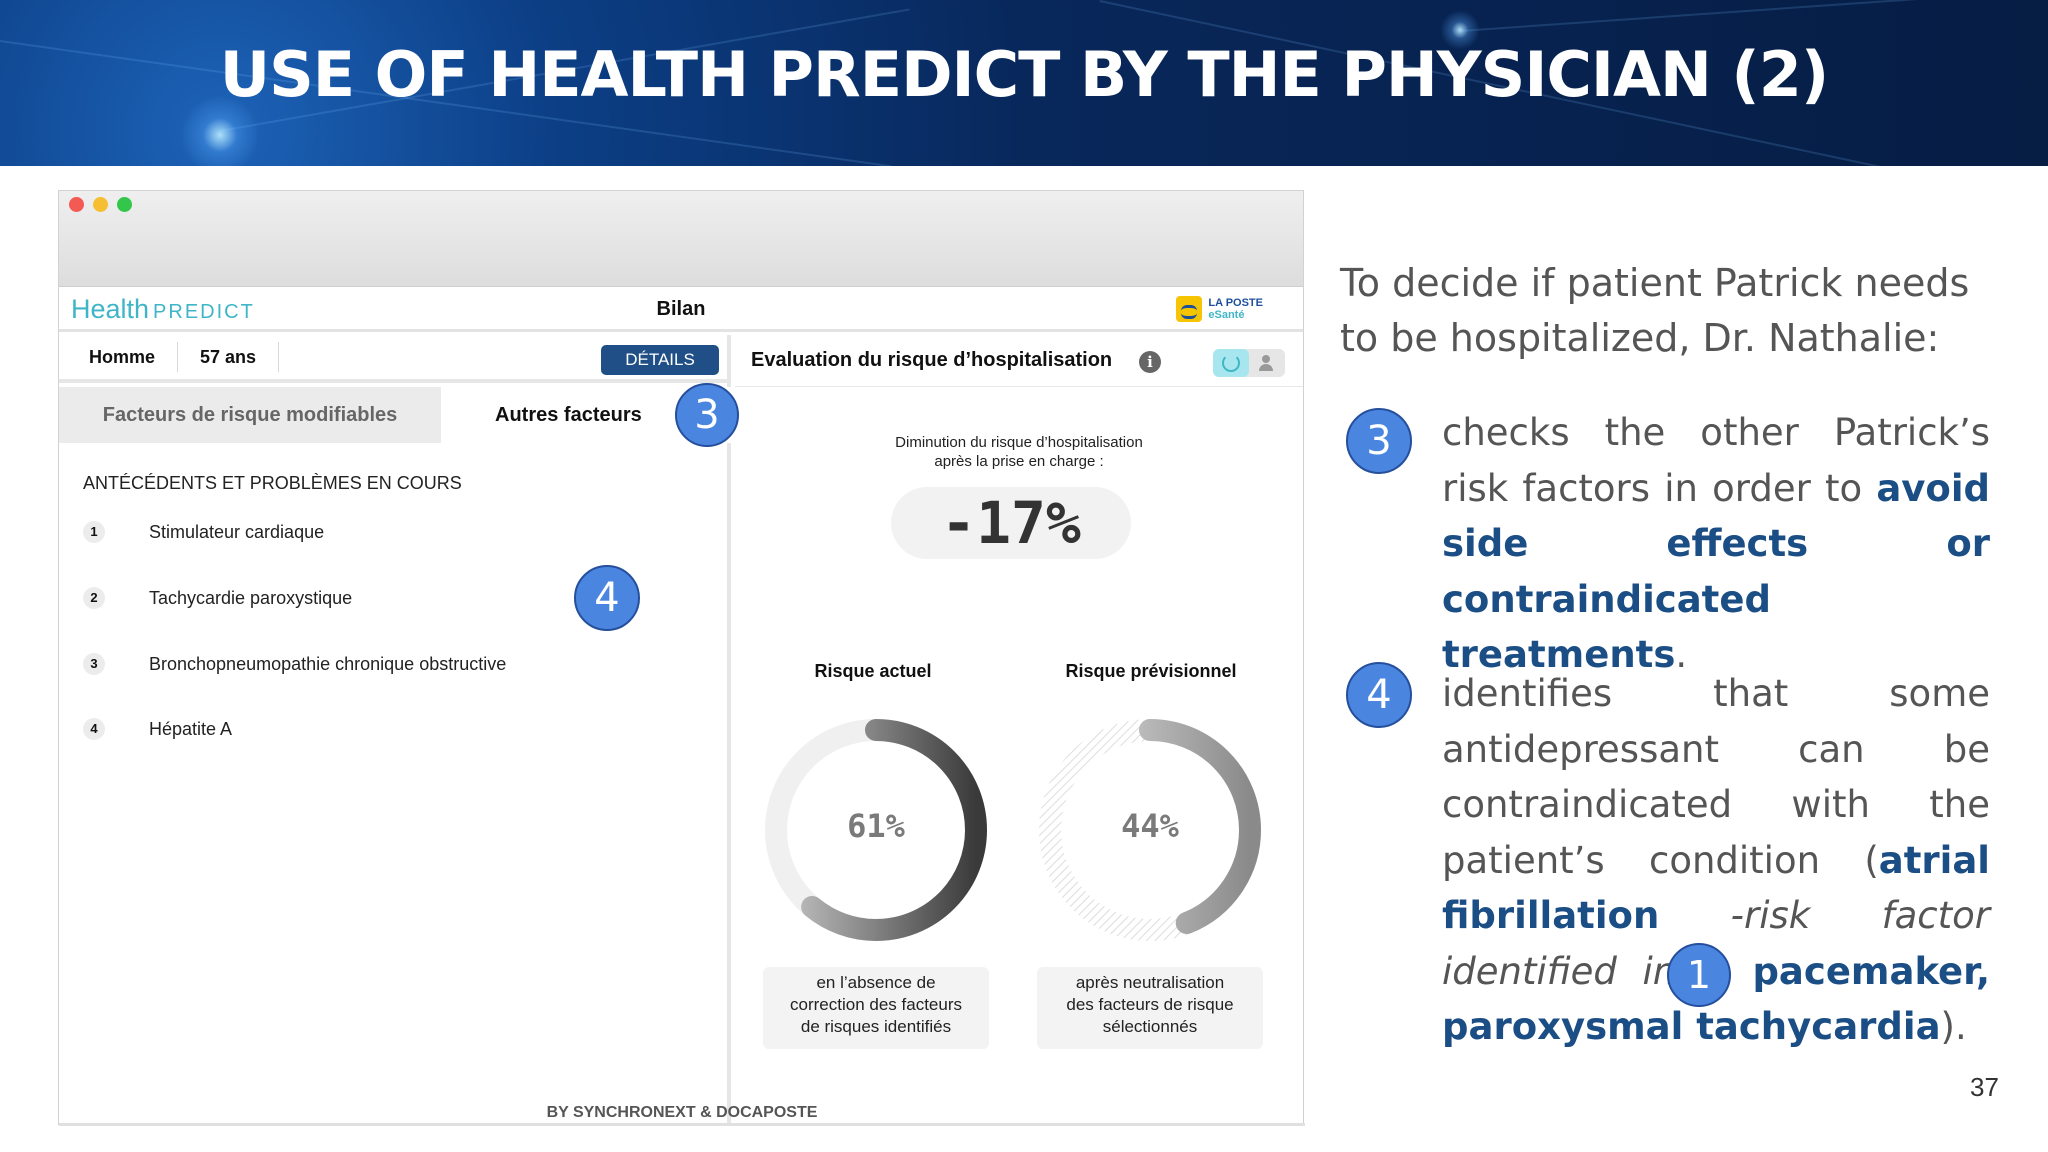 This screenshot has height=1152, width=2048. I want to click on forecast-risk-gauge: 44%, so click(1150, 830).